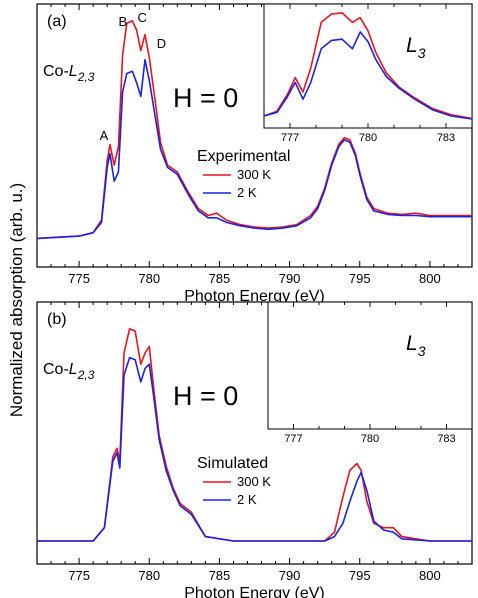 The image size is (478, 598). What do you see at coordinates (149, 575) in the screenshot?
I see `panel-b-x-tick-label: 780` at bounding box center [149, 575].